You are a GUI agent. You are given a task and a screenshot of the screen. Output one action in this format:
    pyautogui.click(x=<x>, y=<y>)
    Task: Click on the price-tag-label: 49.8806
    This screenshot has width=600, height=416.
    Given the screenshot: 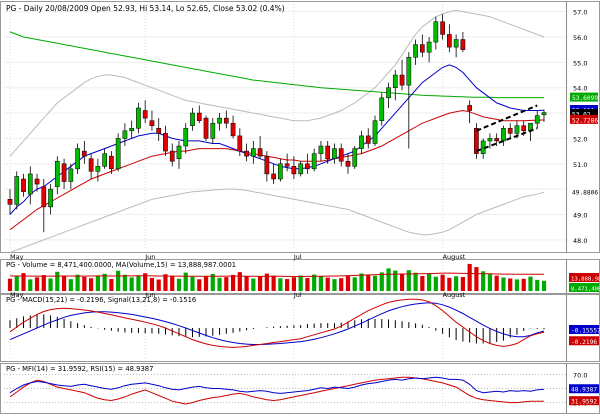 What is the action you would take?
    pyautogui.click(x=585, y=193)
    